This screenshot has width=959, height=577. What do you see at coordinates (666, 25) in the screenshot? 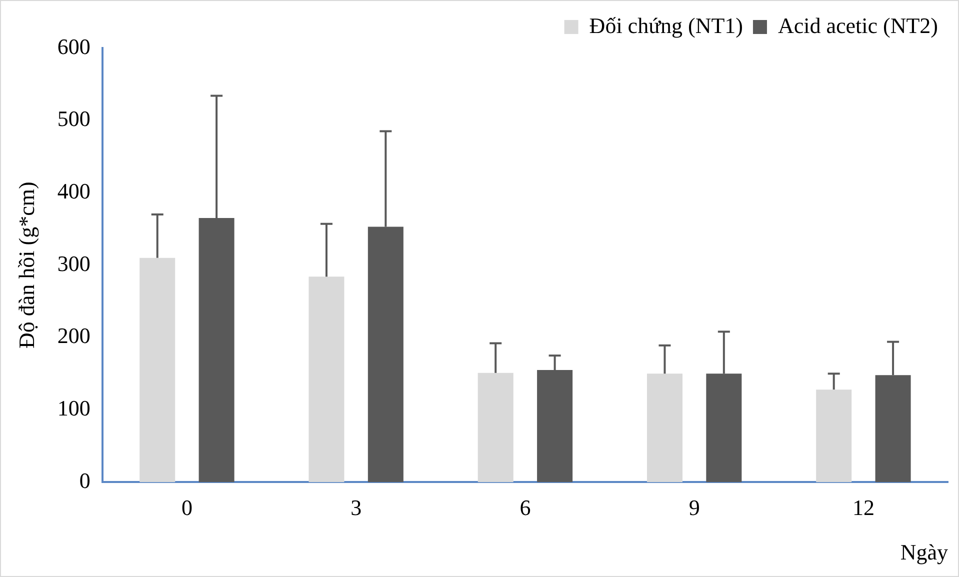
I see `legend-label: Đối chứng (NT1)` at bounding box center [666, 25].